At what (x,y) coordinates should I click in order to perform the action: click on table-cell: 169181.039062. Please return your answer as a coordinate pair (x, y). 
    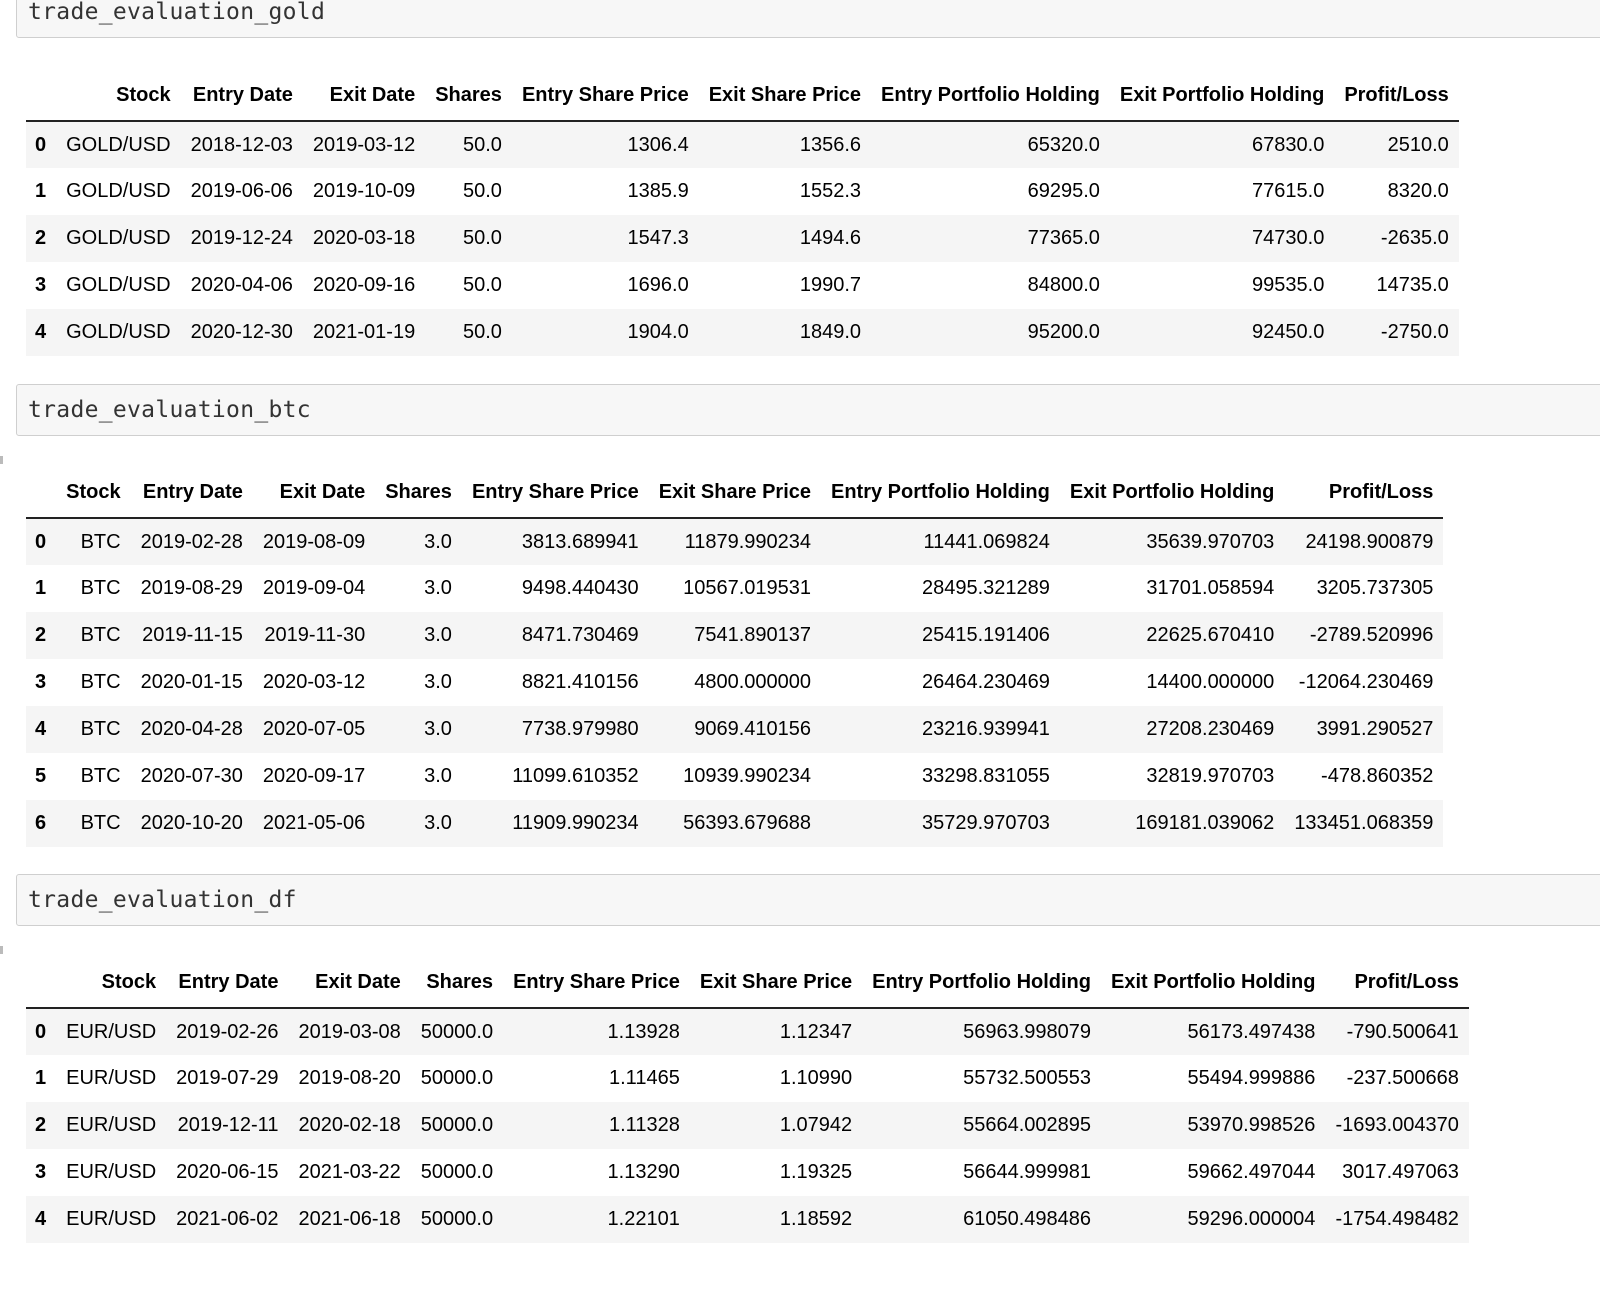
    Looking at the image, I should click on (1205, 823).